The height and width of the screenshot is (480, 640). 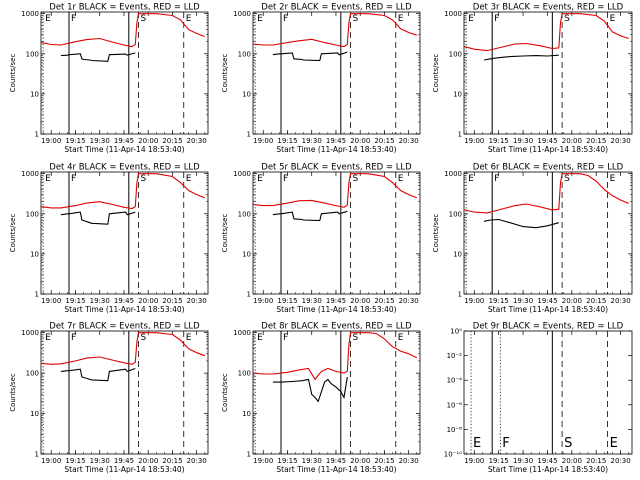 I want to click on panel-title: Det 2r BLACK = Events, RED = LLD, so click(x=336, y=8).